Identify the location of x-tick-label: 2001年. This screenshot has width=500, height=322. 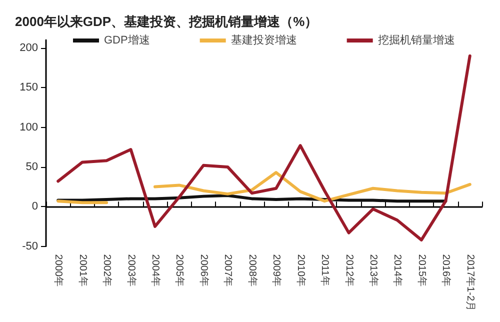
(82, 270).